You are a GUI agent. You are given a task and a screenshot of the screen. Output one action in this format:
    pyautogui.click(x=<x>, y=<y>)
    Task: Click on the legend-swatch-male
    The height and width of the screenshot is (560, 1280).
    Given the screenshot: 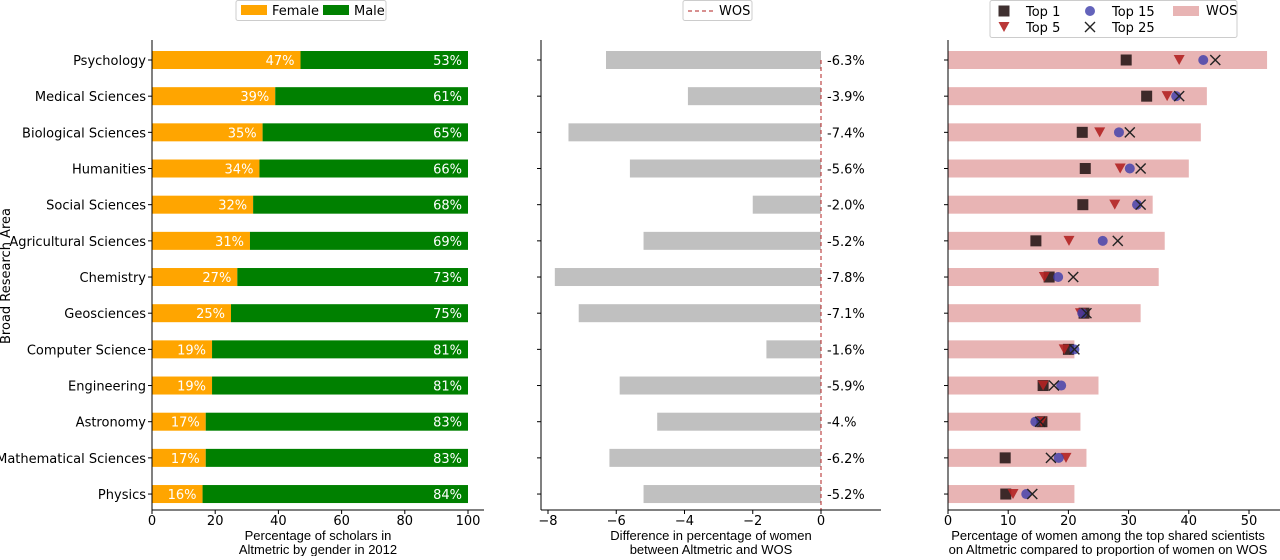 What is the action you would take?
    pyautogui.click(x=336, y=10)
    